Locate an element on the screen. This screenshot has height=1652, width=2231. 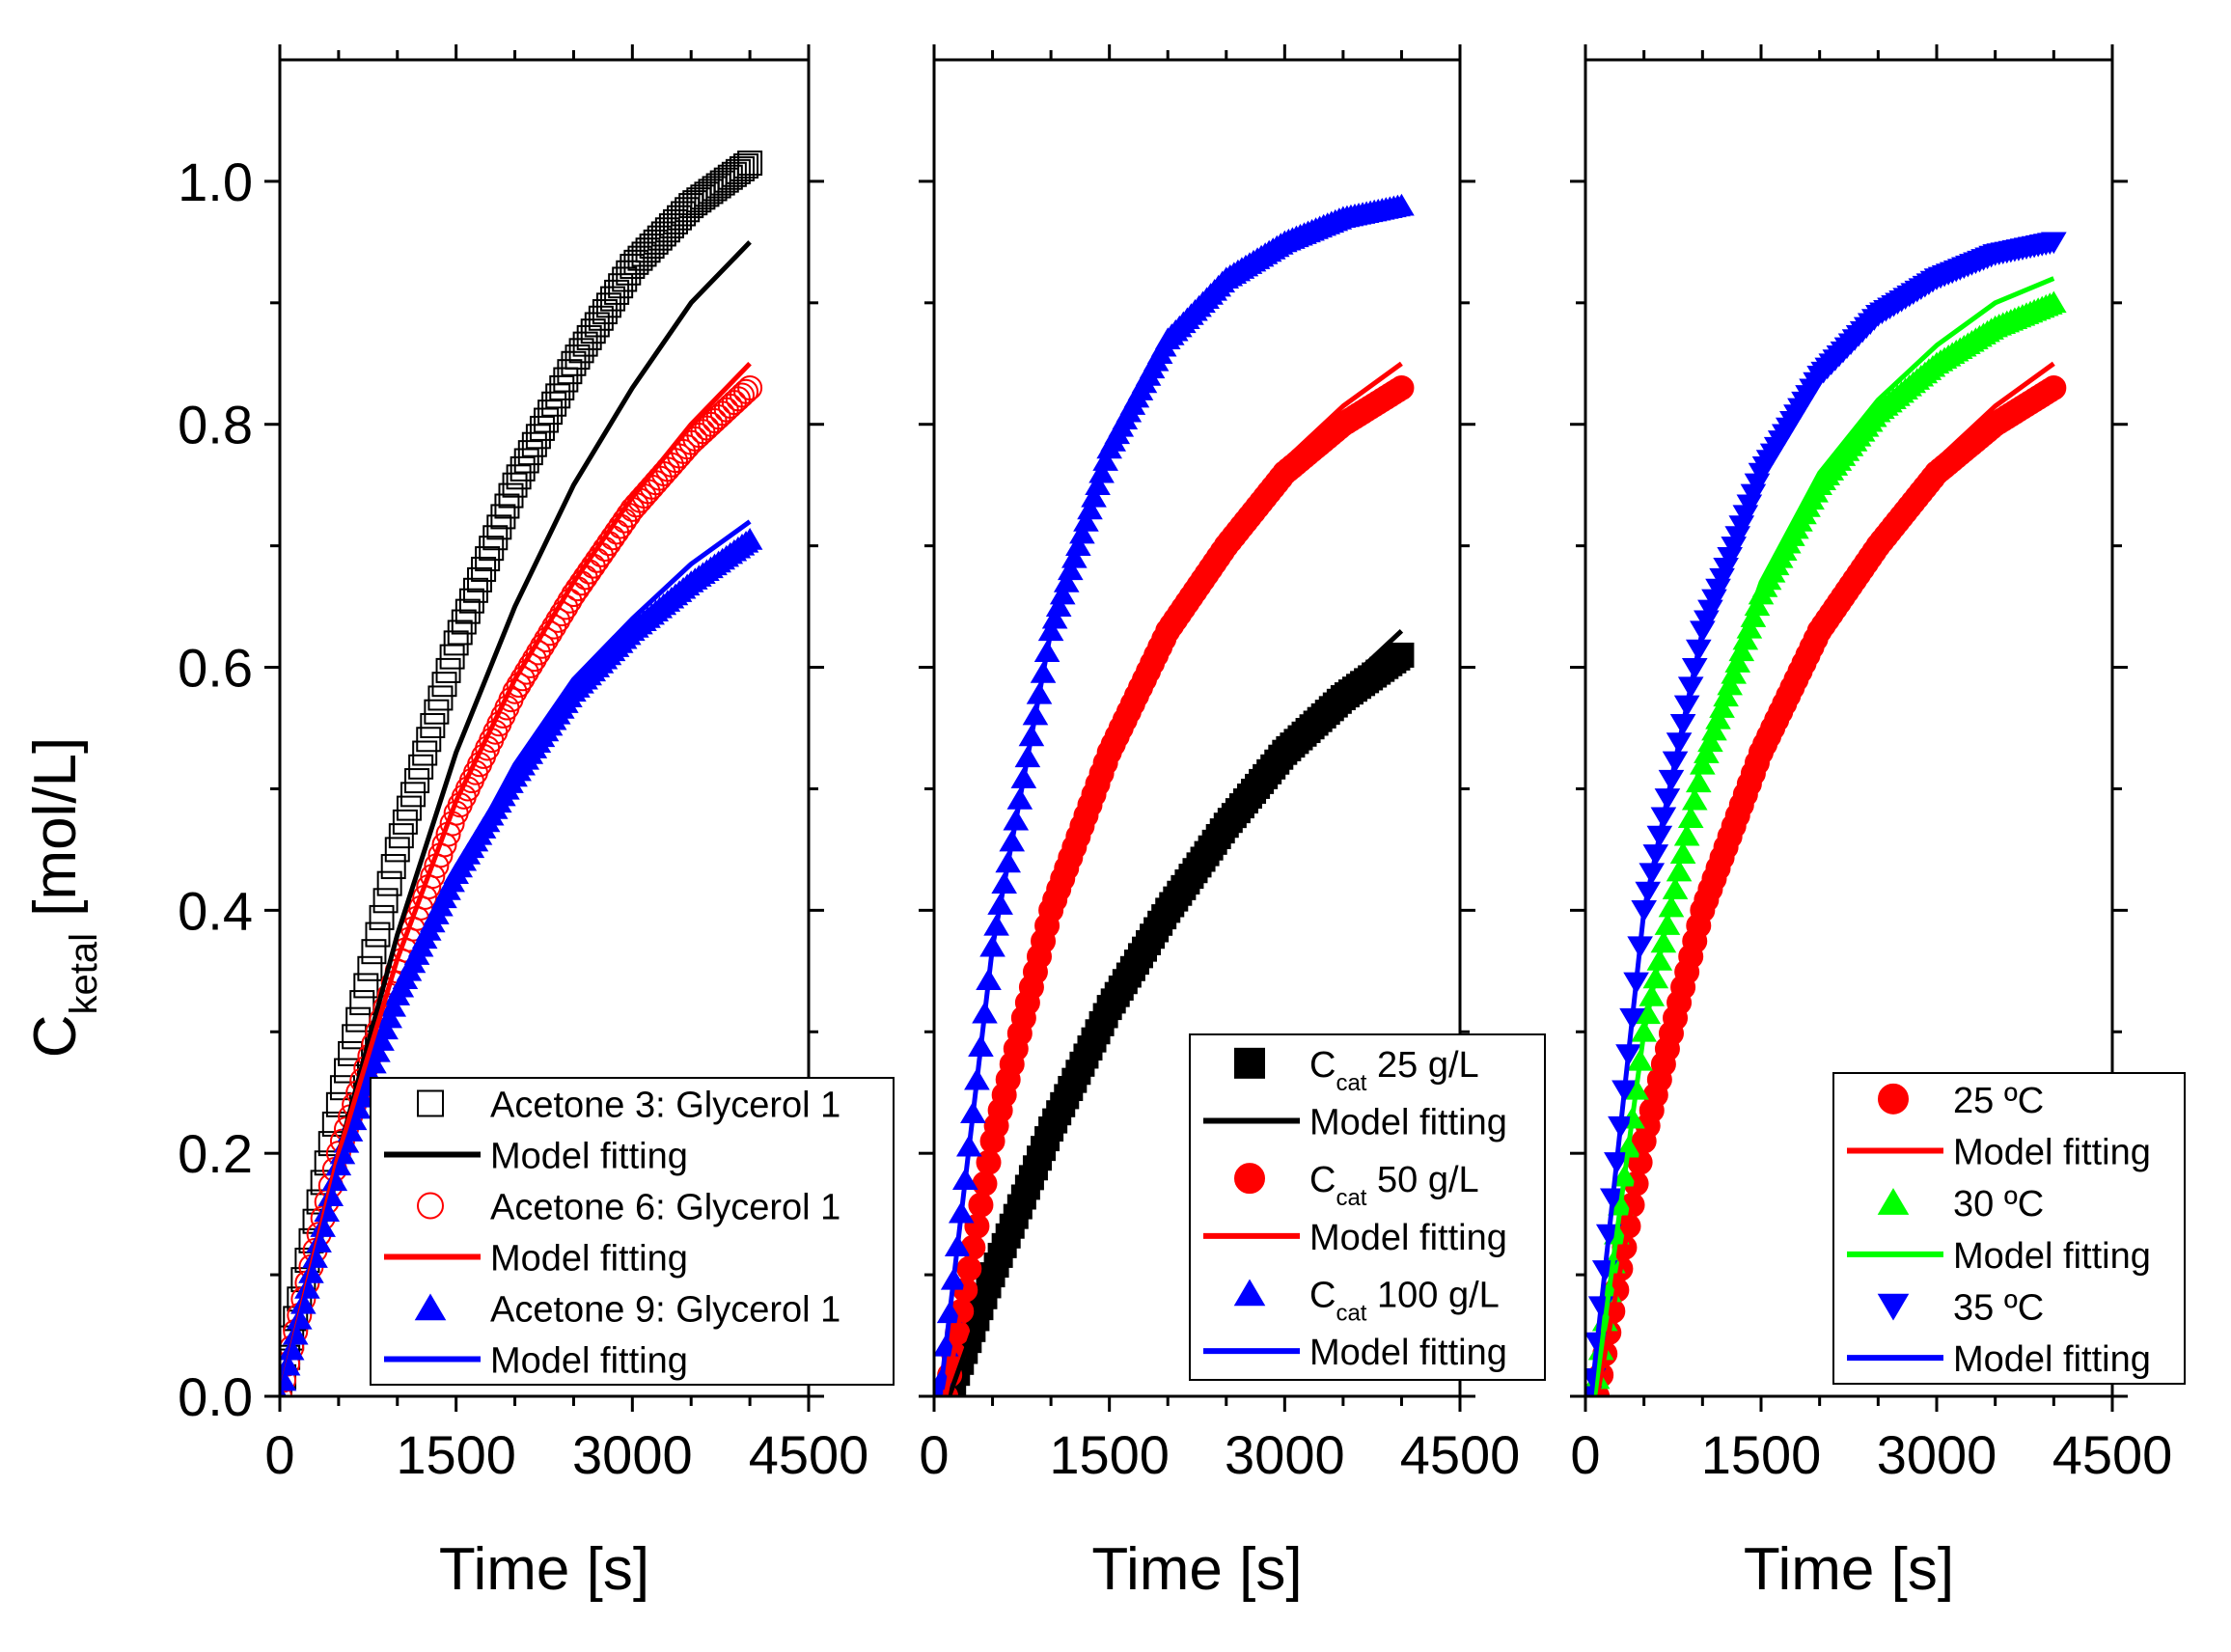
y-tick-label: 1.0 is located at coordinates (216, 181).